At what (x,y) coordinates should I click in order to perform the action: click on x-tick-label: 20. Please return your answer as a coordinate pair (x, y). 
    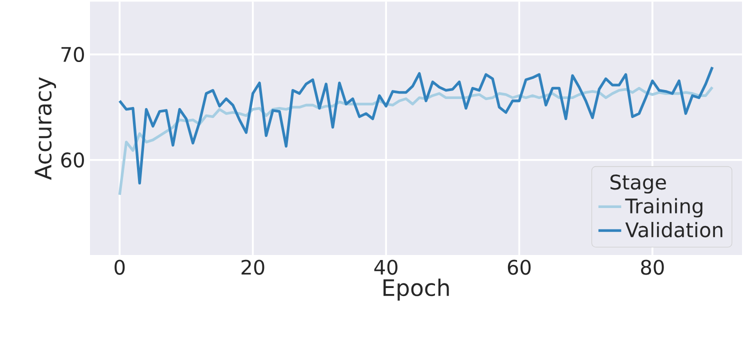
    Looking at the image, I should click on (253, 267).